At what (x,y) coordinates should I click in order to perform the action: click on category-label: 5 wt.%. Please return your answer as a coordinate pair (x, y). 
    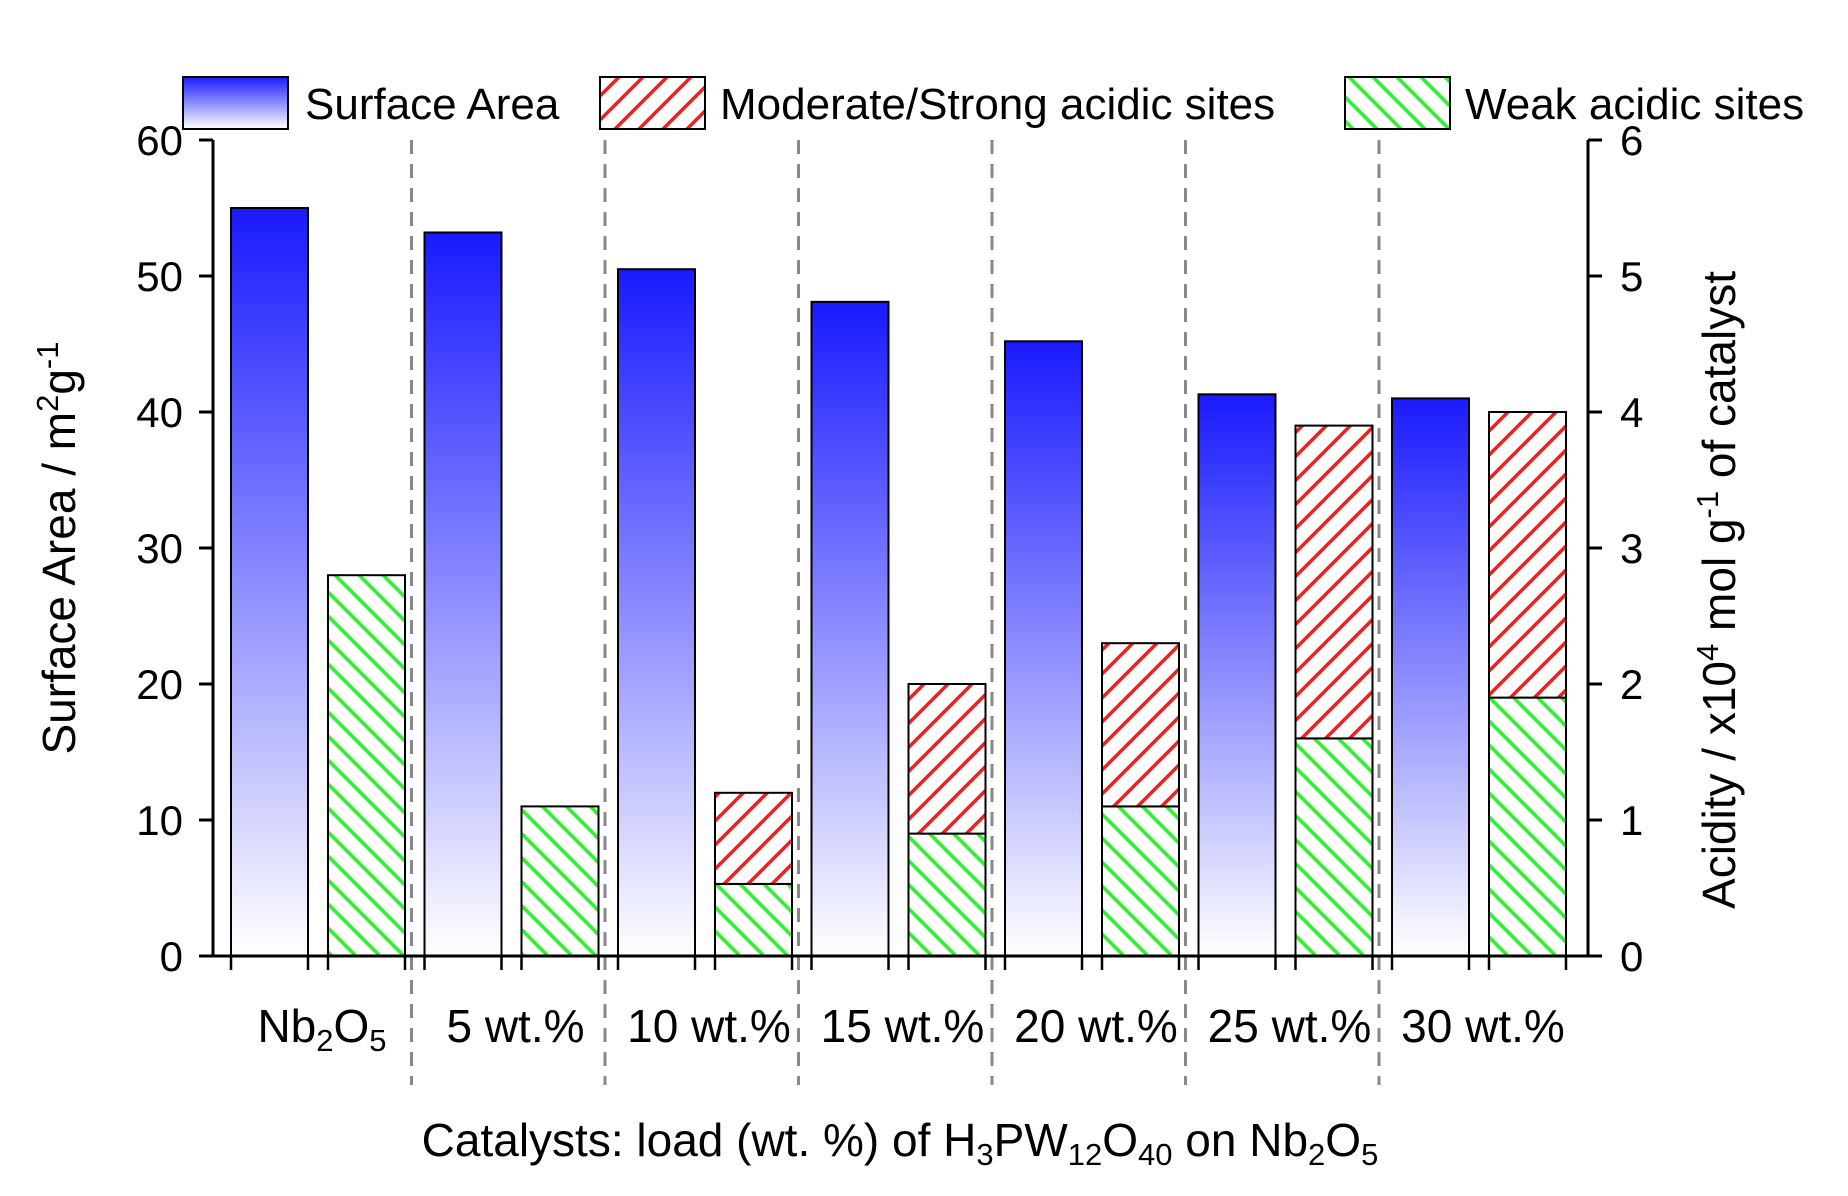
    Looking at the image, I should click on (515, 1026).